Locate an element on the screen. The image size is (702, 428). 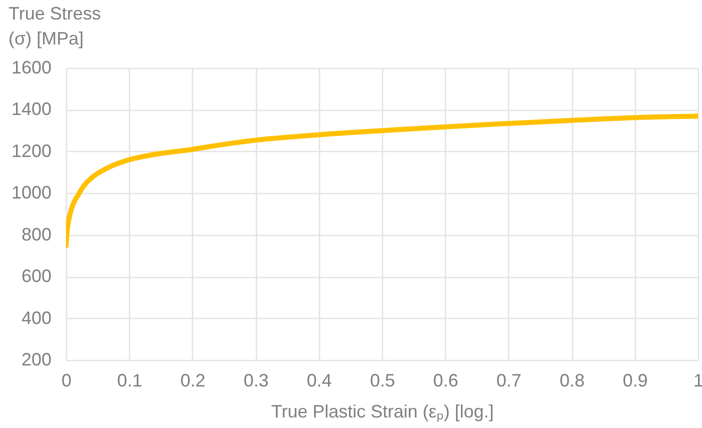
x-tick-label: 0.1 is located at coordinates (129, 380).